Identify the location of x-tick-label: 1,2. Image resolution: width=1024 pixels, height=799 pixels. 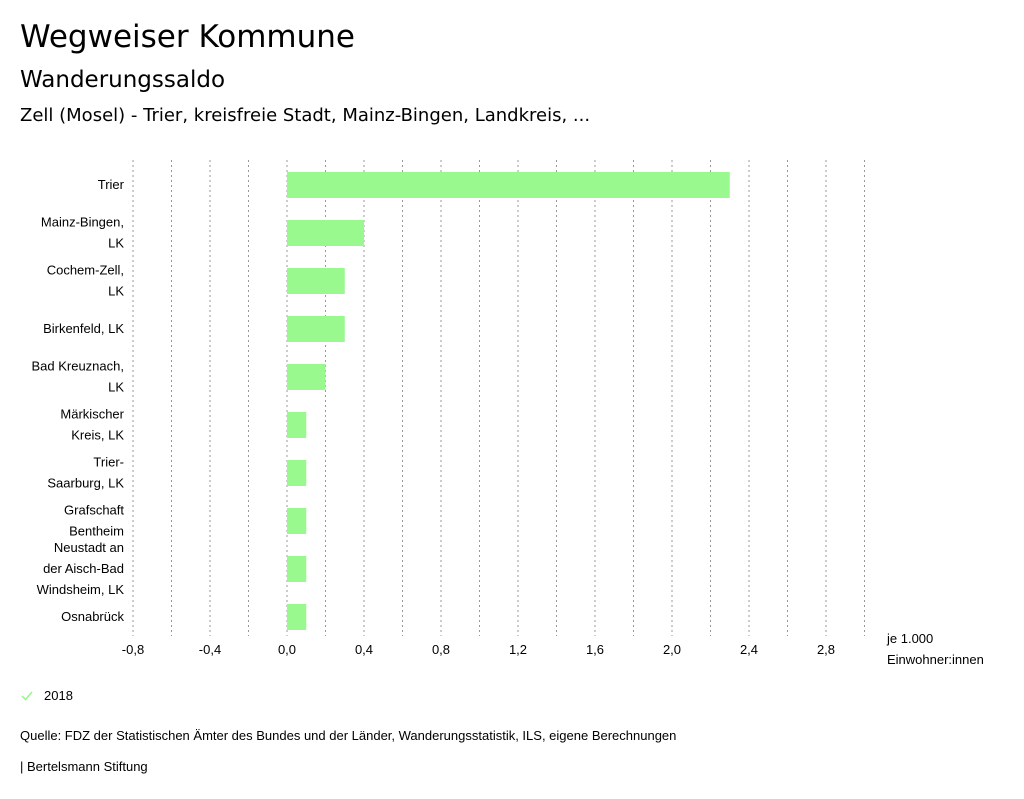
(518, 649).